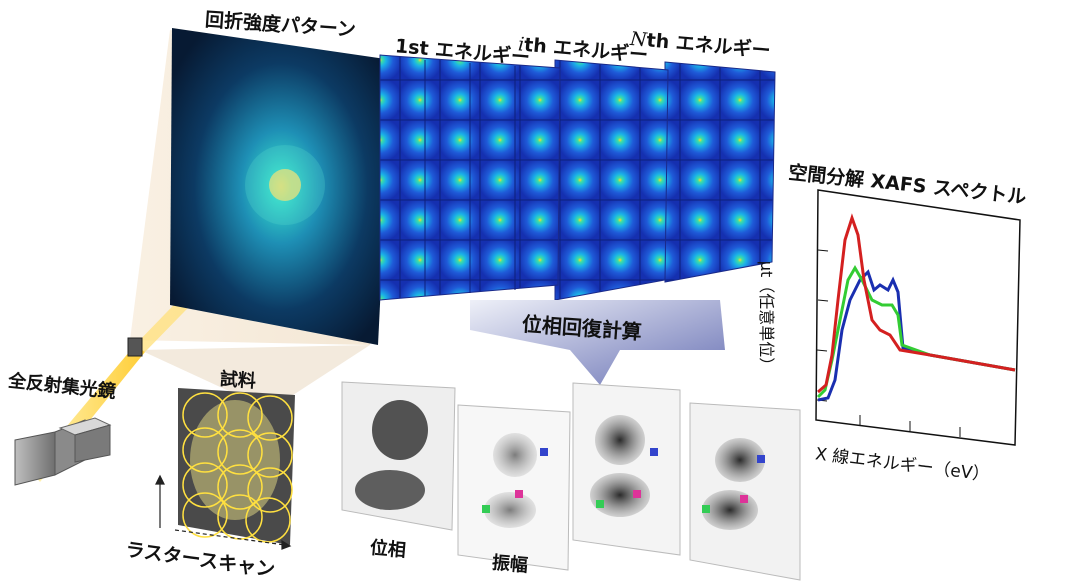 The height and width of the screenshot is (588, 1066). What do you see at coordinates (135, 347) in the screenshot?
I see `sample-marker` at bounding box center [135, 347].